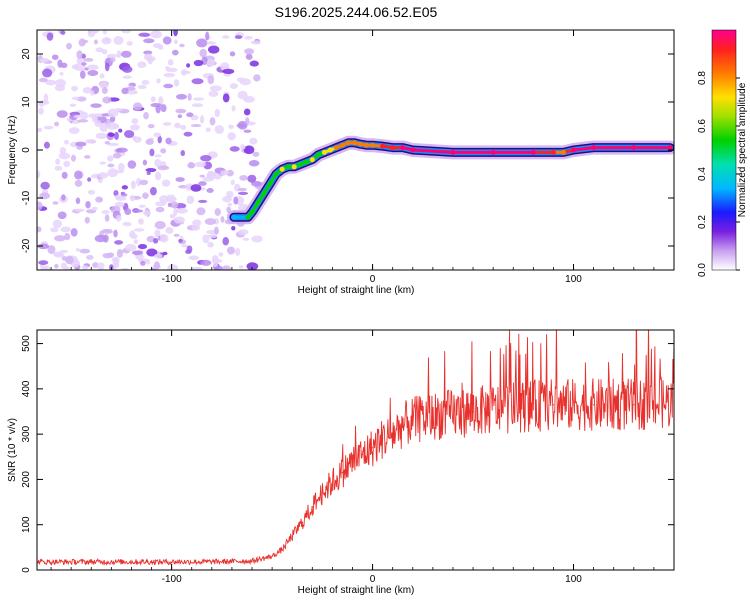 The image size is (750, 600). I want to click on colorbar-tick-label: 0.6, so click(702, 126).